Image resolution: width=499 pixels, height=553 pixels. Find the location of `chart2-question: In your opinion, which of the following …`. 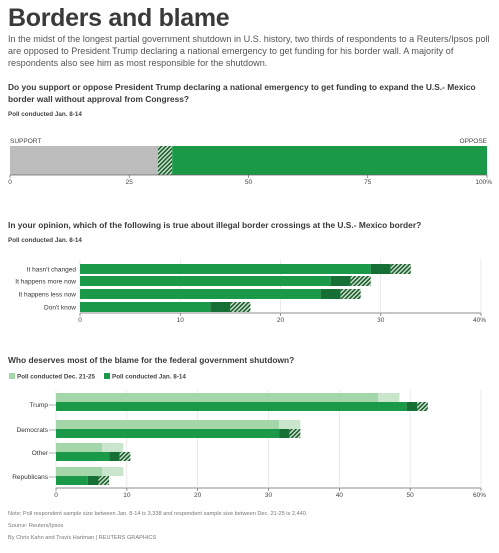

chart2-question: In your opinion, which of the following … is located at coordinates (215, 225).